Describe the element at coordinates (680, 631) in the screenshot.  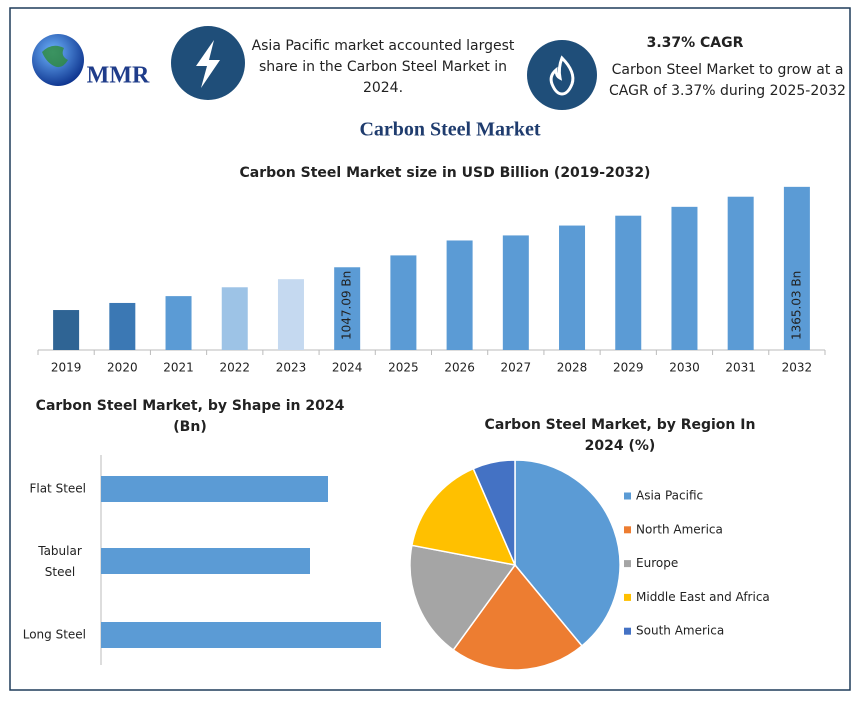
I see `legend-label: South America` at that location.